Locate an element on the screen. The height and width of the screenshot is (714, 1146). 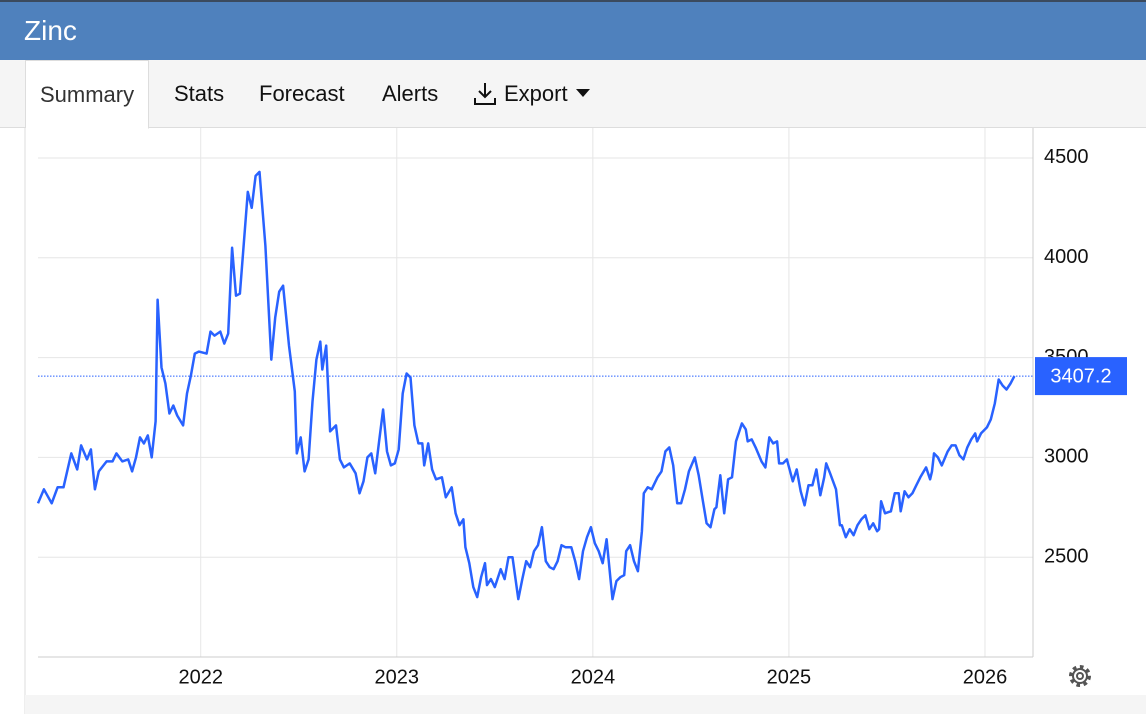
last-value-box is located at coordinates (1081, 376).